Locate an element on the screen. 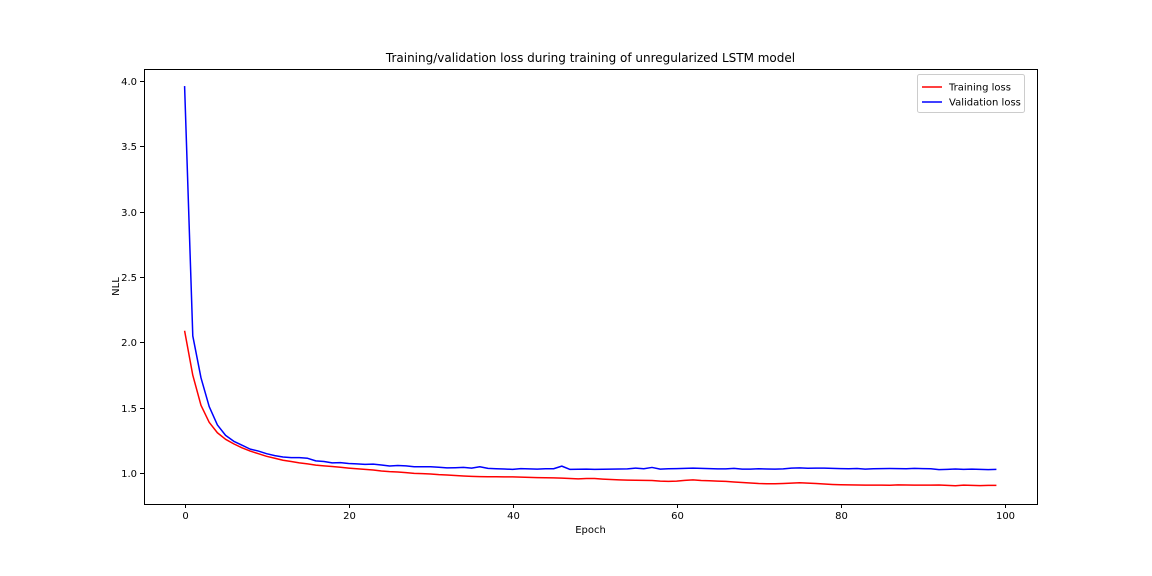 This screenshot has height=576, width=1152. y-tick-label: 1.5 is located at coordinates (129, 409).